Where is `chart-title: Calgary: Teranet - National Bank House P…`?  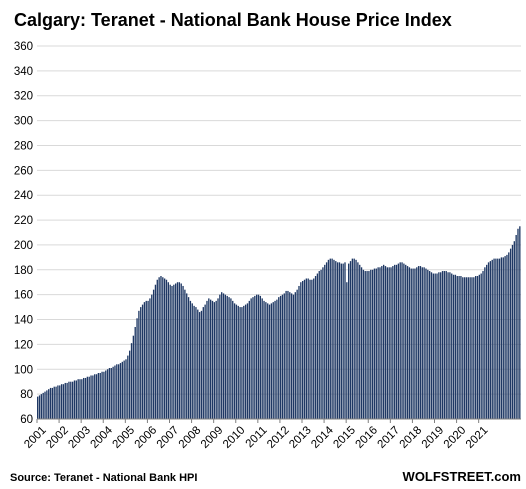 chart-title: Calgary: Teranet - National Bank House P… is located at coordinates (233, 20).